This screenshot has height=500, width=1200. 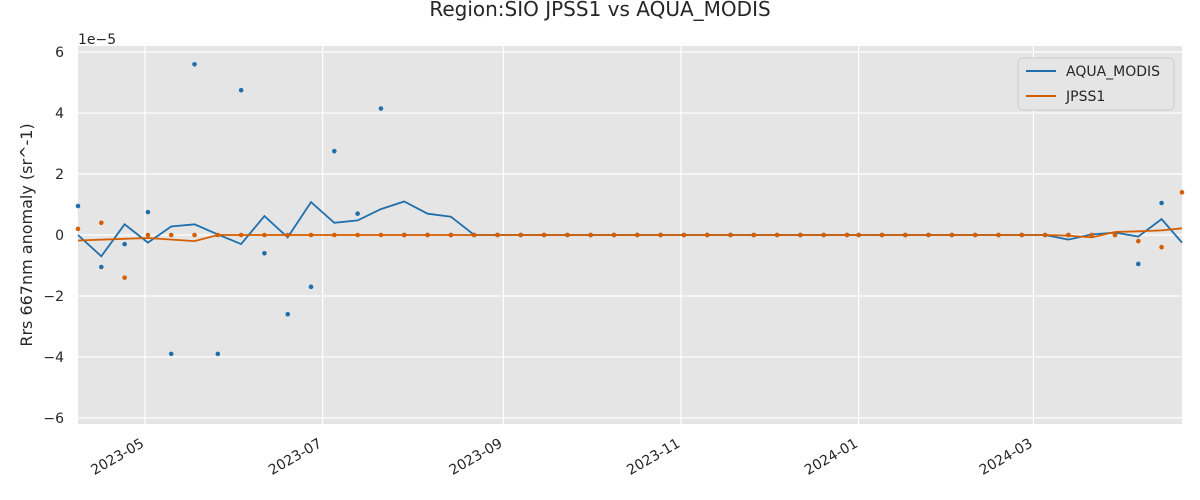 What do you see at coordinates (295, 457) in the screenshot?
I see `x-tick-label: 2023-07` at bounding box center [295, 457].